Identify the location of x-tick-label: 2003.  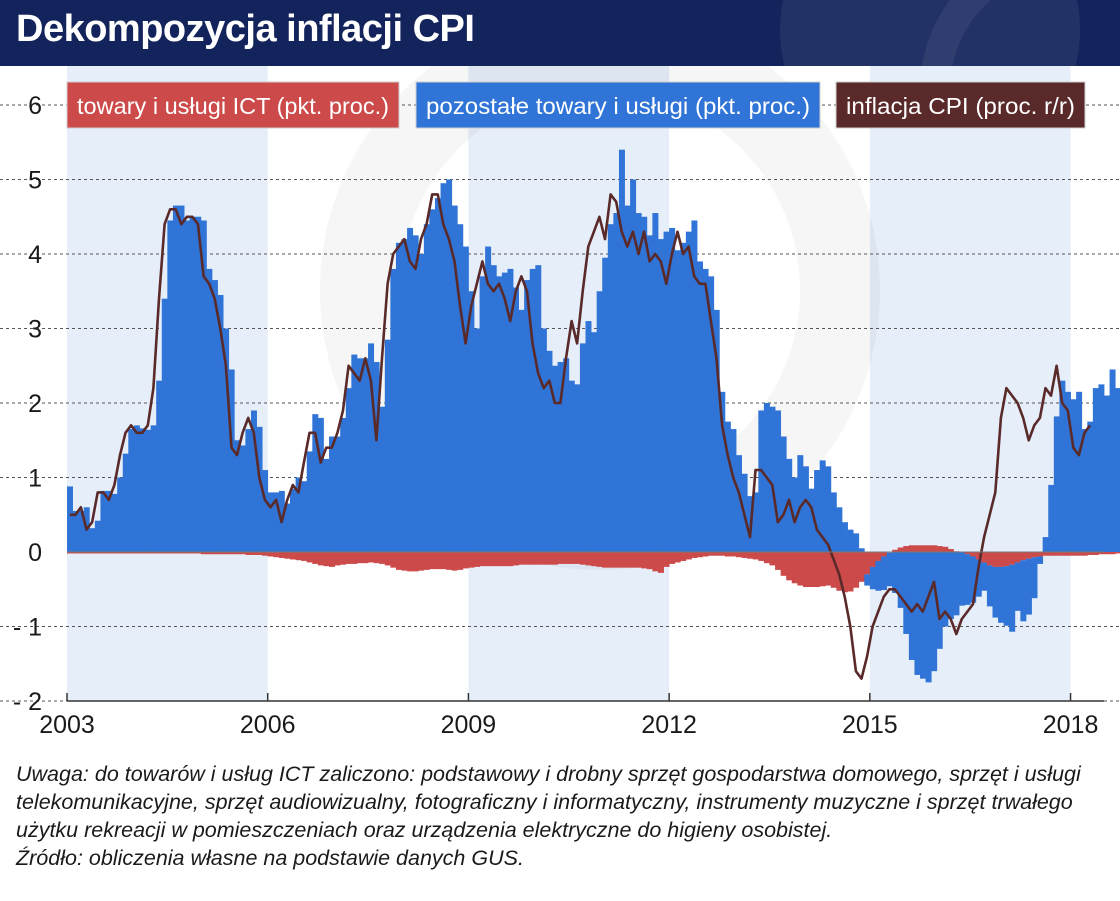
(67, 725).